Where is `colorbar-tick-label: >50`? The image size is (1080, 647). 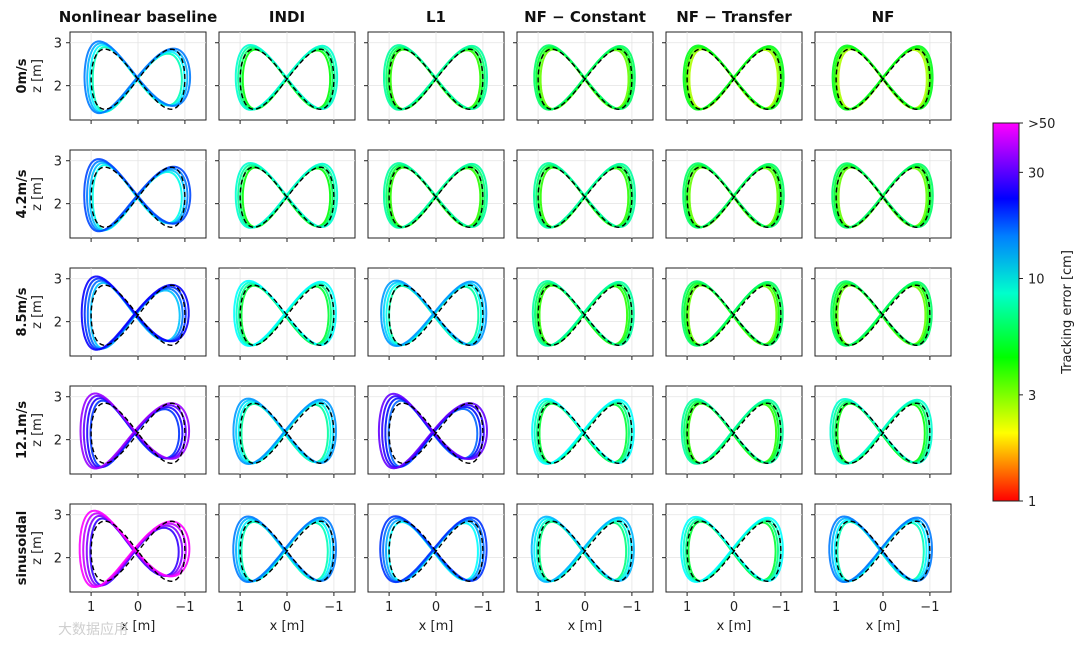 colorbar-tick-label: >50 is located at coordinates (1041, 124).